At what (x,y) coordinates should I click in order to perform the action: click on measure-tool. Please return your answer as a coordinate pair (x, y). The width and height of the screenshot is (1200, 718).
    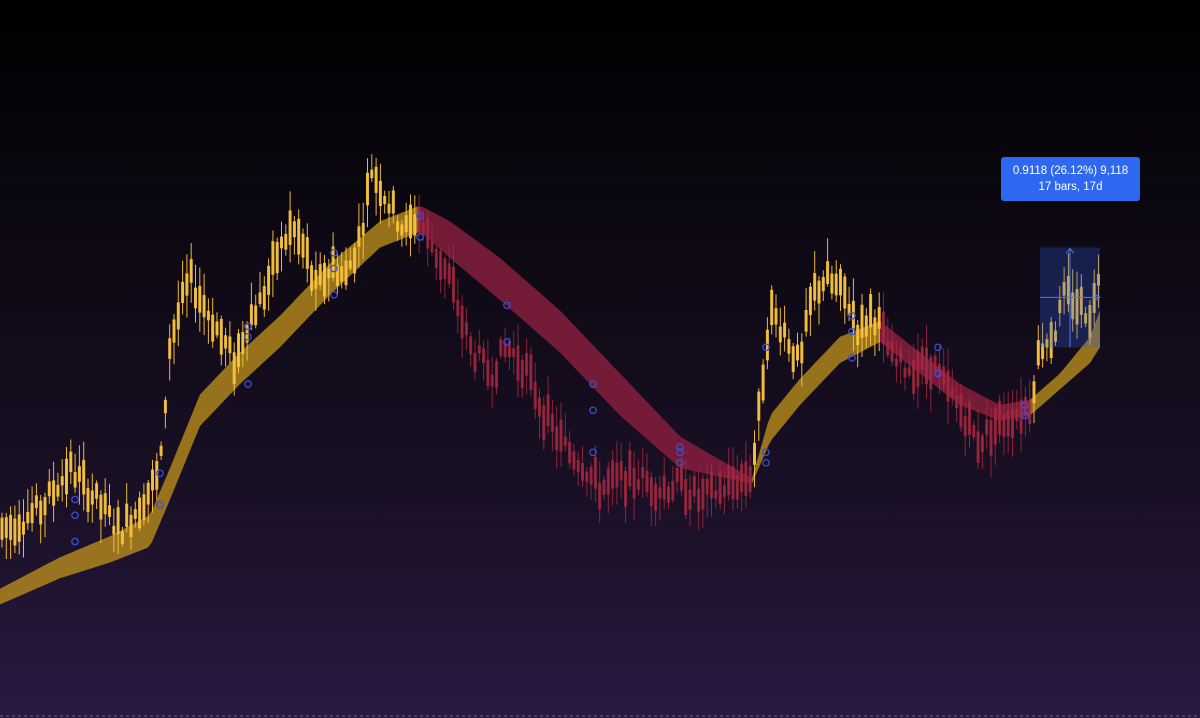
    Looking at the image, I should click on (1070, 297).